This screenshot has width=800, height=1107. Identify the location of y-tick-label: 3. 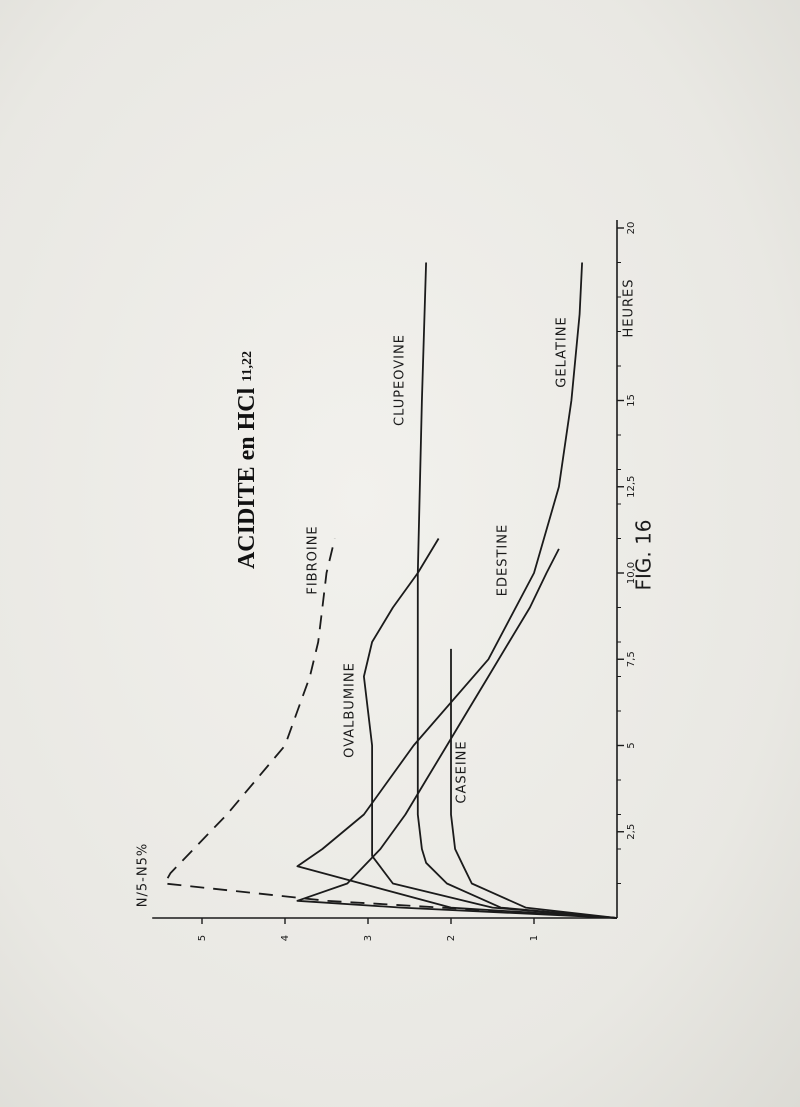
(368, 938).